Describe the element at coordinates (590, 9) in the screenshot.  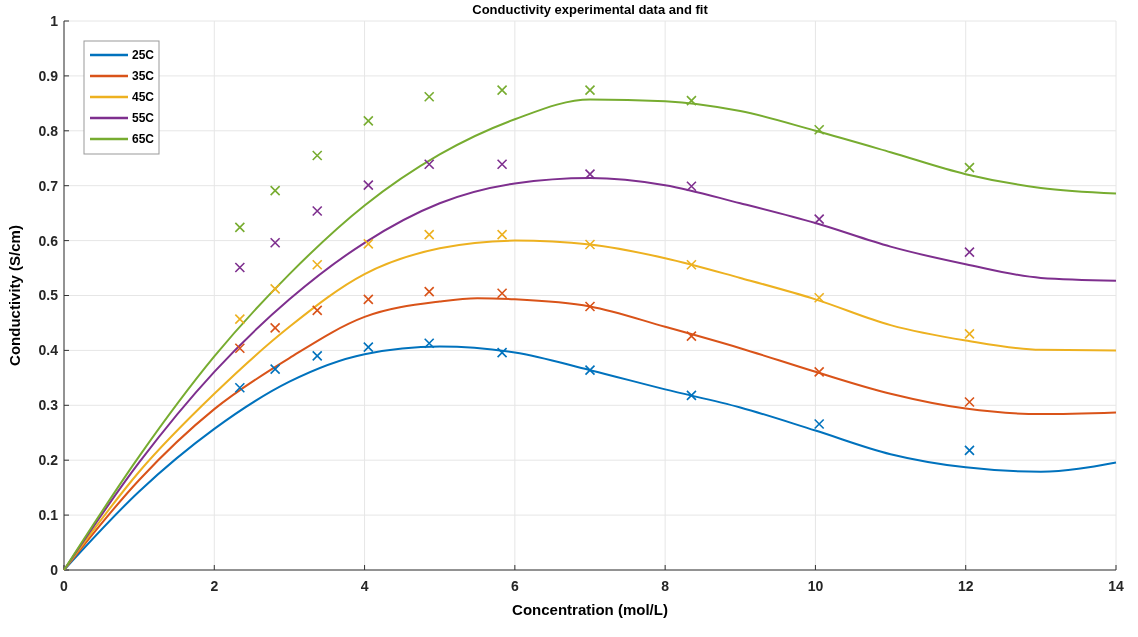
I see `chart-title: Conductivity experimental data and fit` at that location.